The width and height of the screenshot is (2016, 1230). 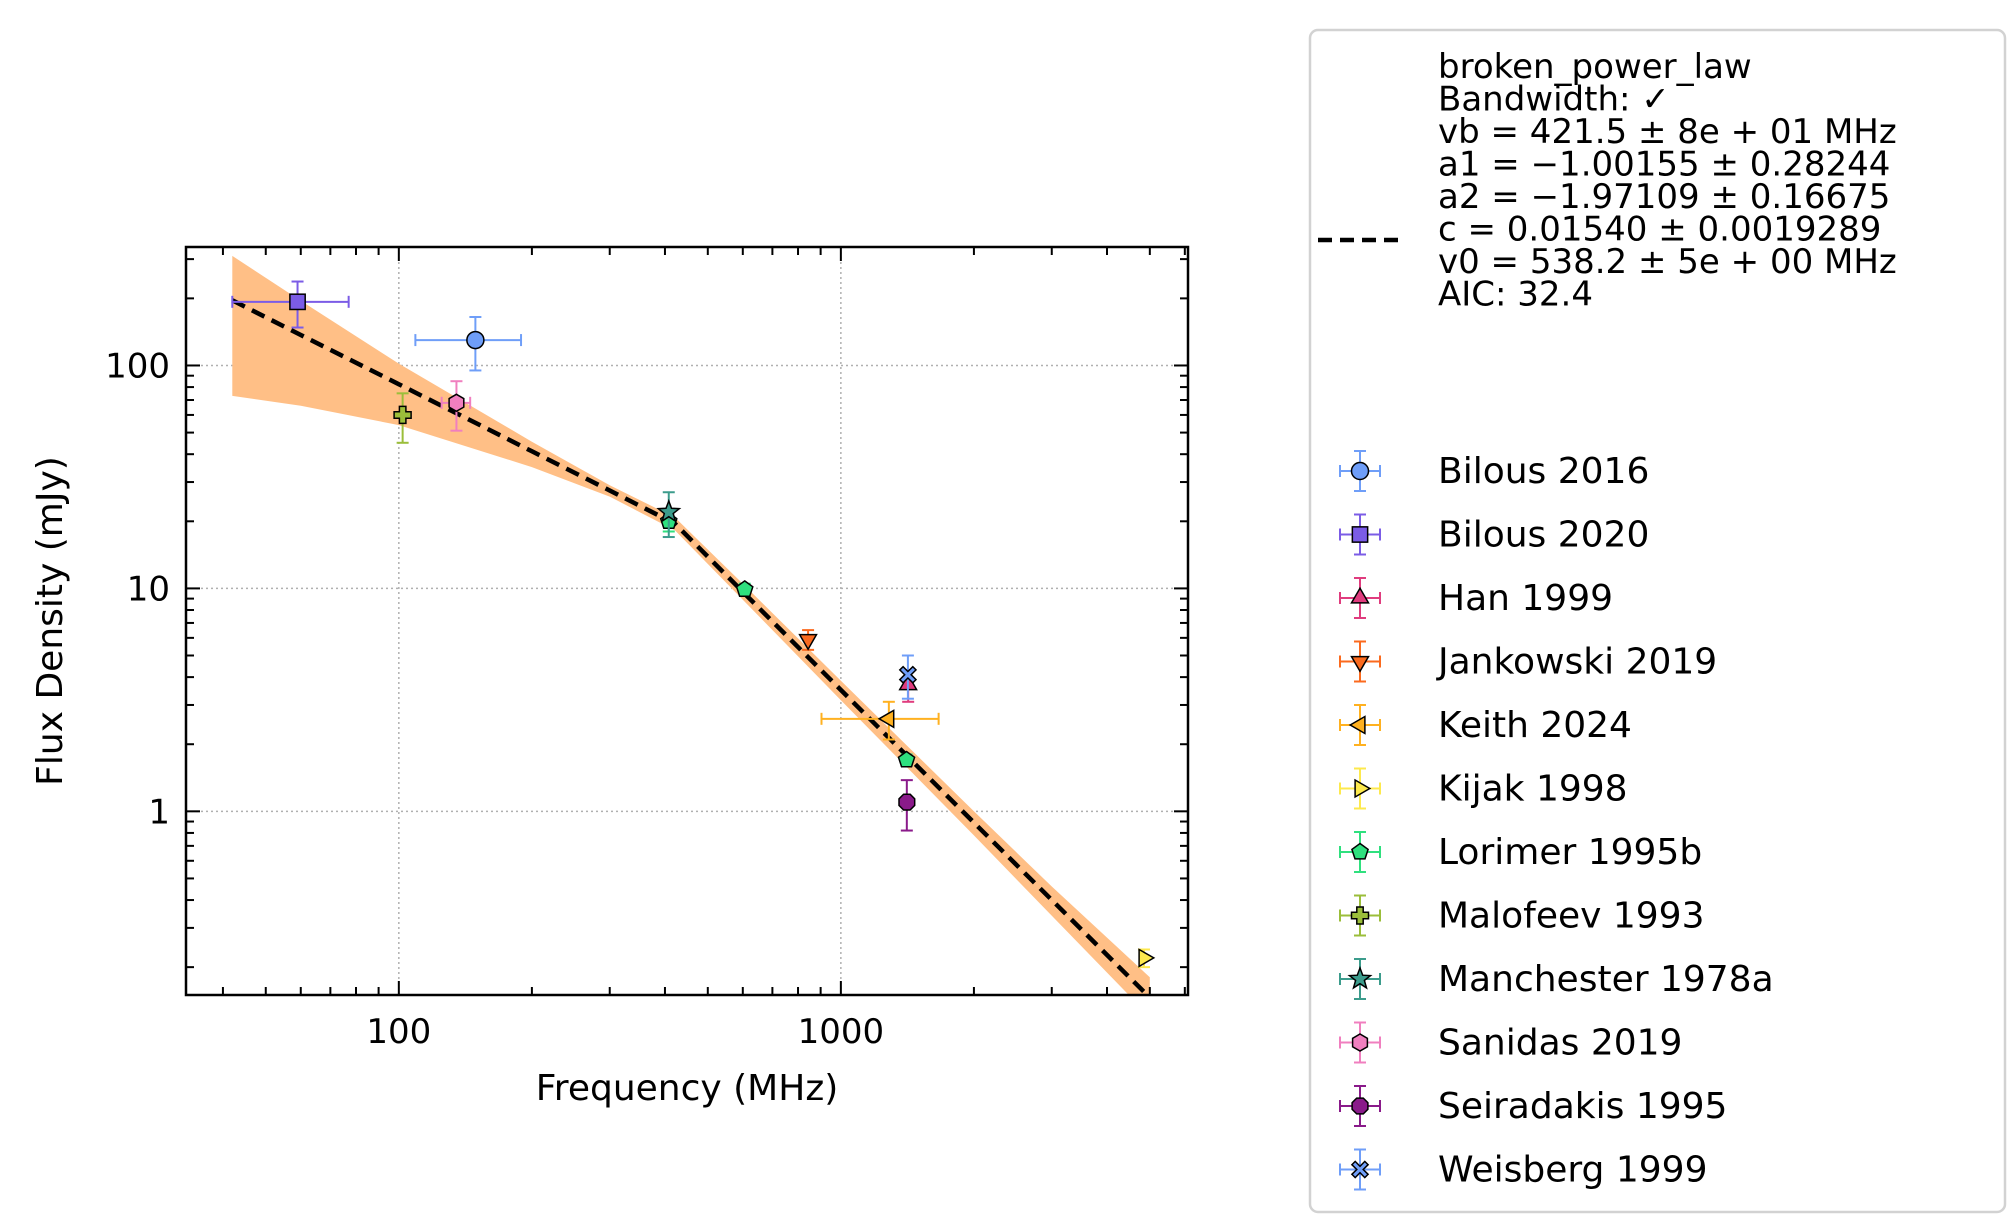 I want to click on legend-label-6: Lorimer 1995b, so click(x=1570, y=852).